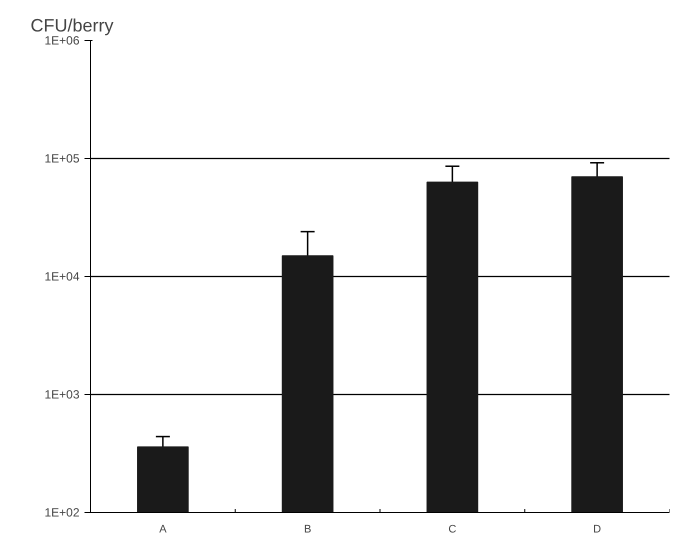 Image resolution: width=679 pixels, height=538 pixels. Describe the element at coordinates (597, 530) in the screenshot. I see `x-tick-label: D` at that location.